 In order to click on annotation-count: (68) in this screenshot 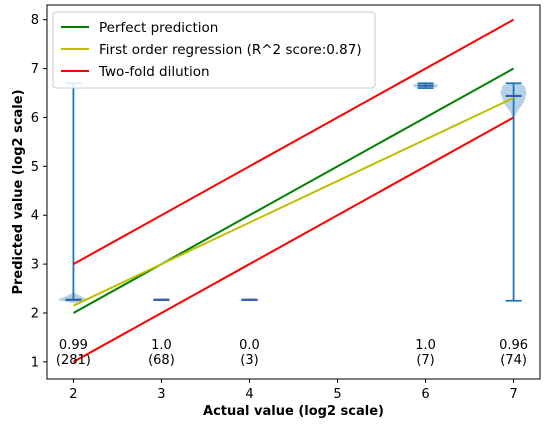, I will do `click(161, 360)`.